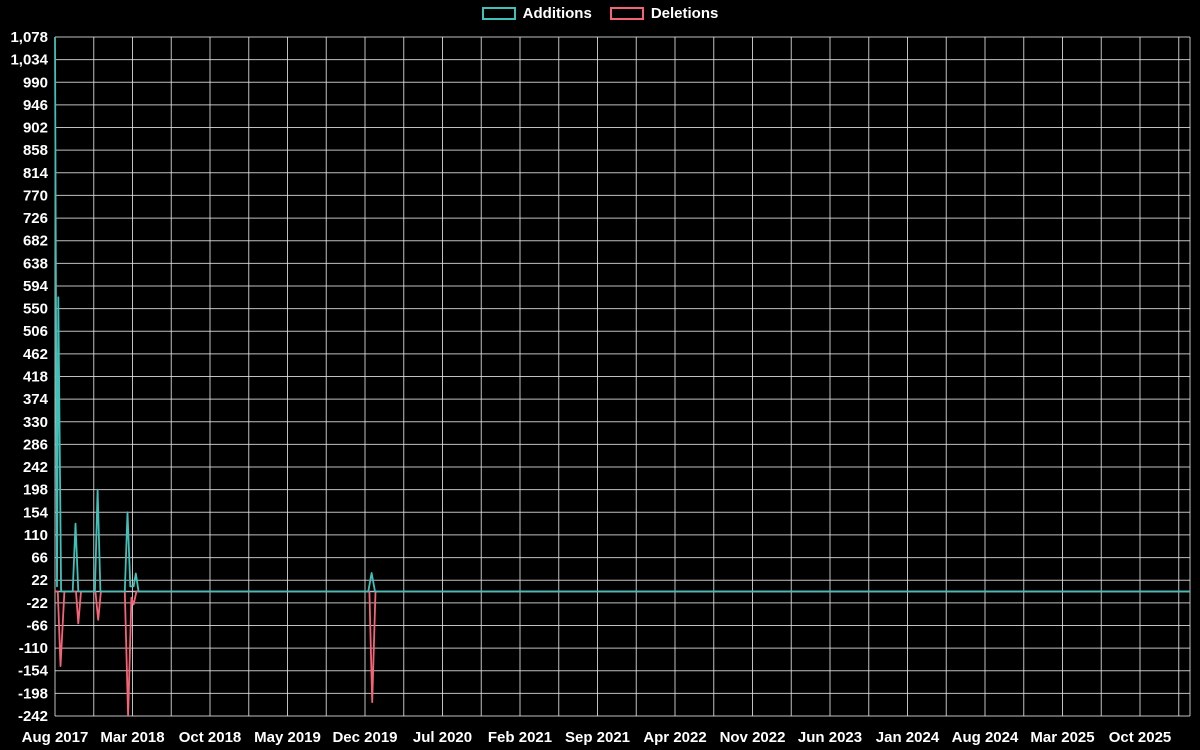  I want to click on legend-item-additions: Additions, so click(536, 13).